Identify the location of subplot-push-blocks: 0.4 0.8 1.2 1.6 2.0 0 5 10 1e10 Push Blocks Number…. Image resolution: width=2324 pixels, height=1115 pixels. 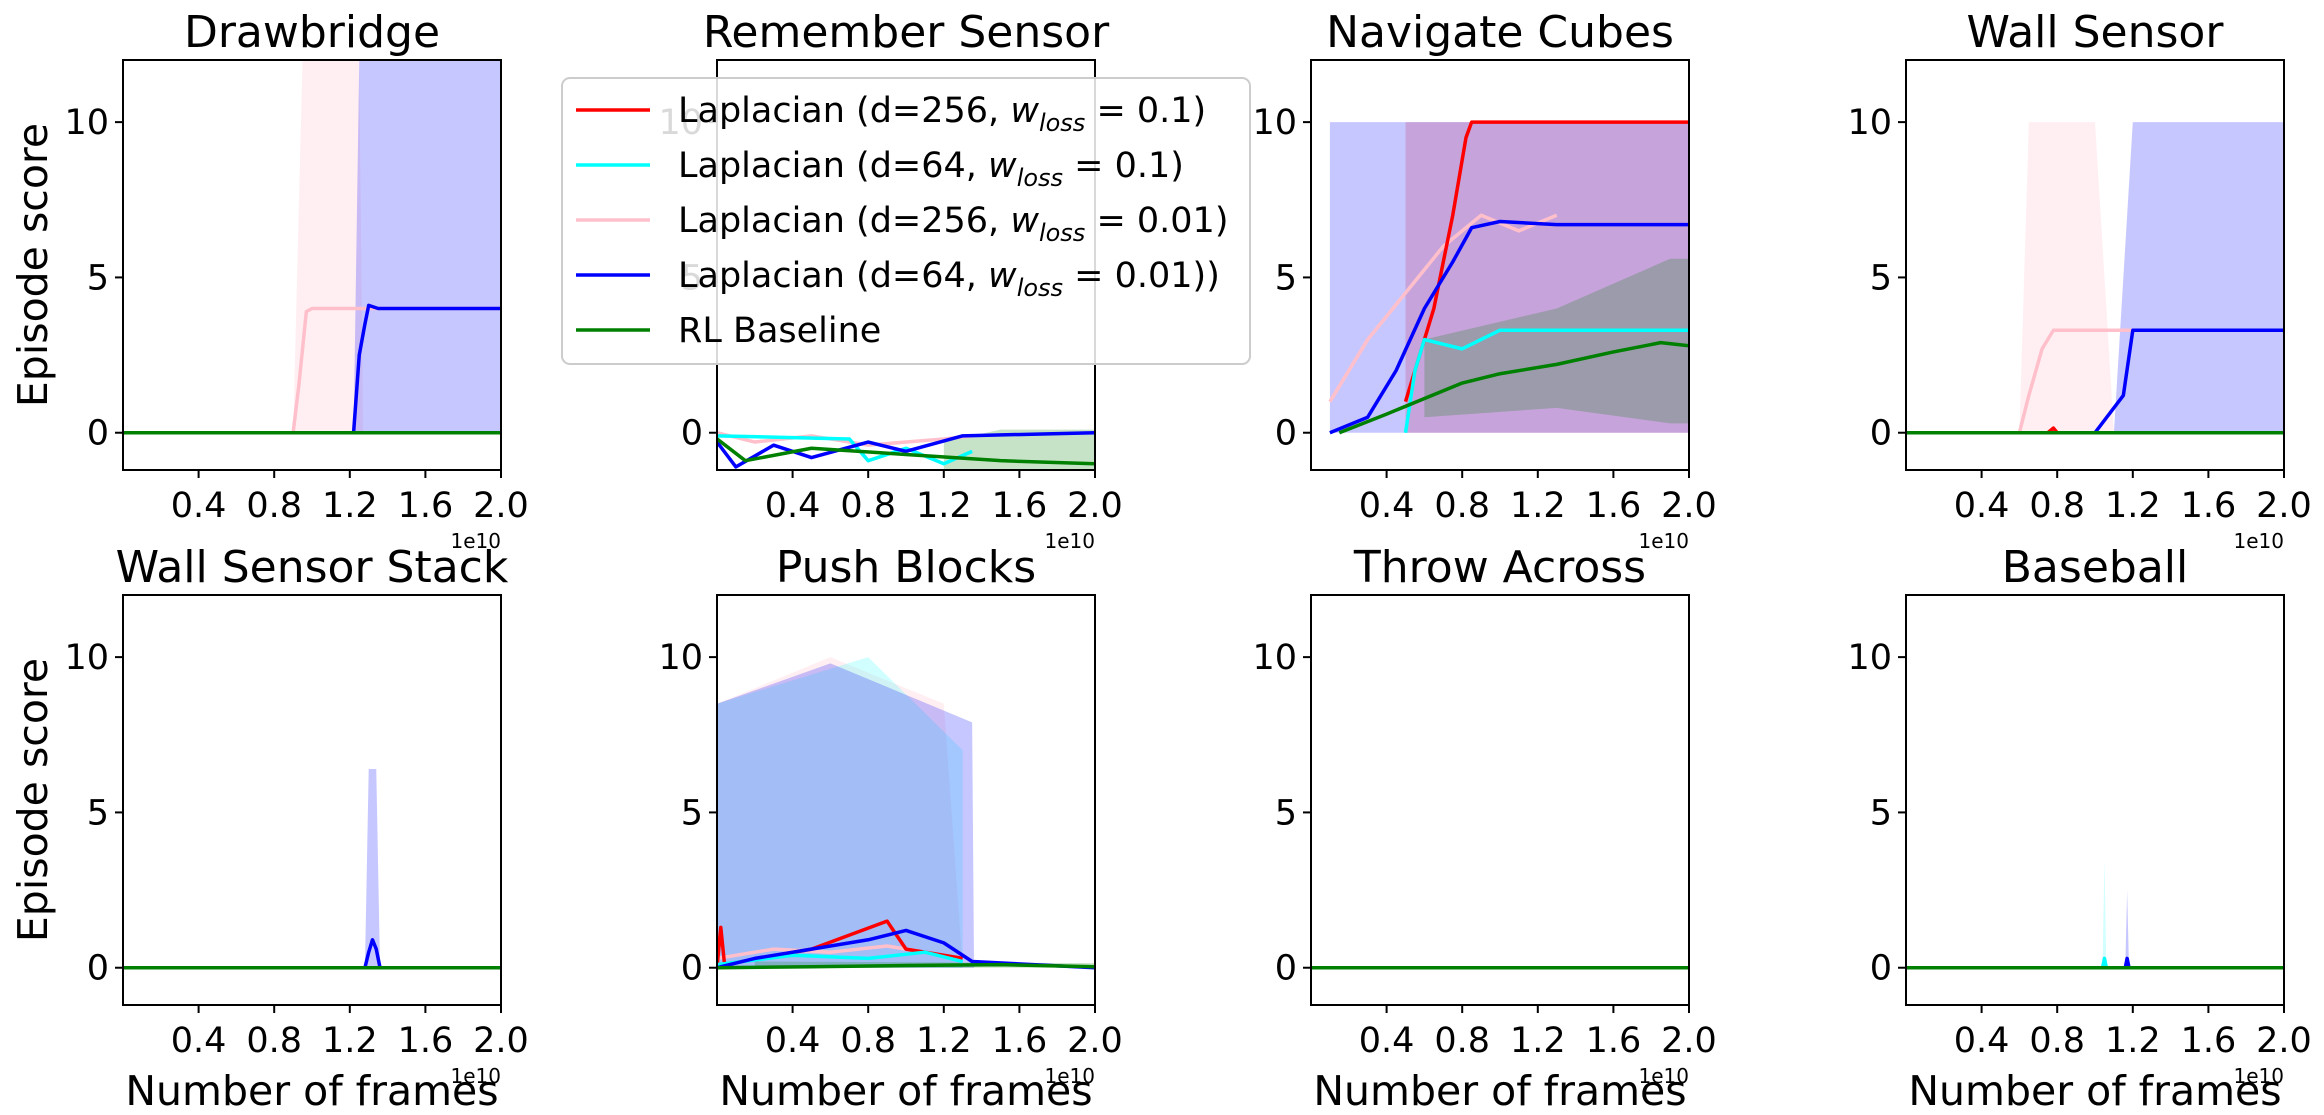
(890, 828).